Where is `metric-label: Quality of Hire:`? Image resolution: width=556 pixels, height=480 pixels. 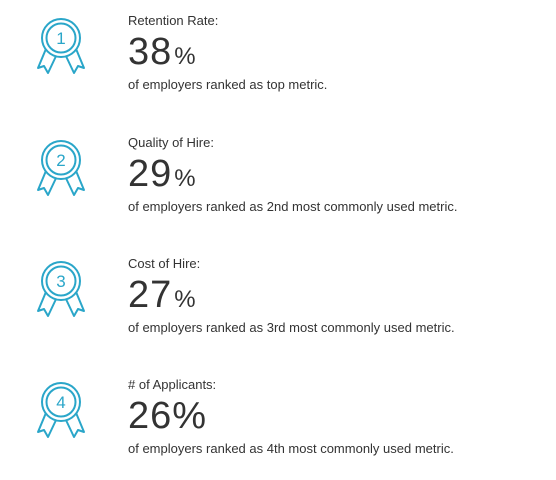 metric-label: Quality of Hire: is located at coordinates (171, 142).